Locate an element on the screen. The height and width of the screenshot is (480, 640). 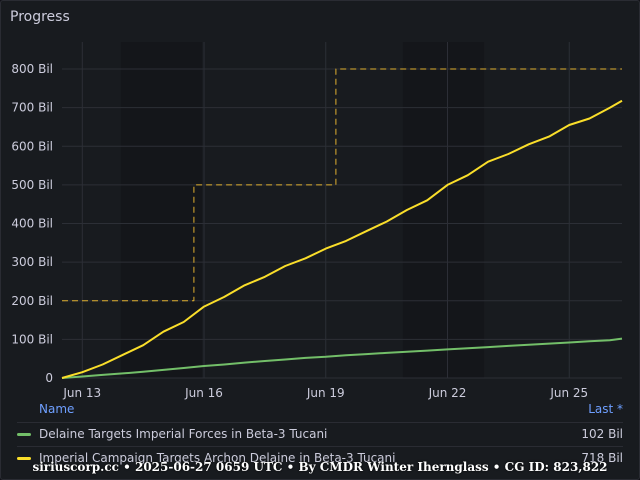
legend-series-last-value: 718 Bil is located at coordinates (602, 458).